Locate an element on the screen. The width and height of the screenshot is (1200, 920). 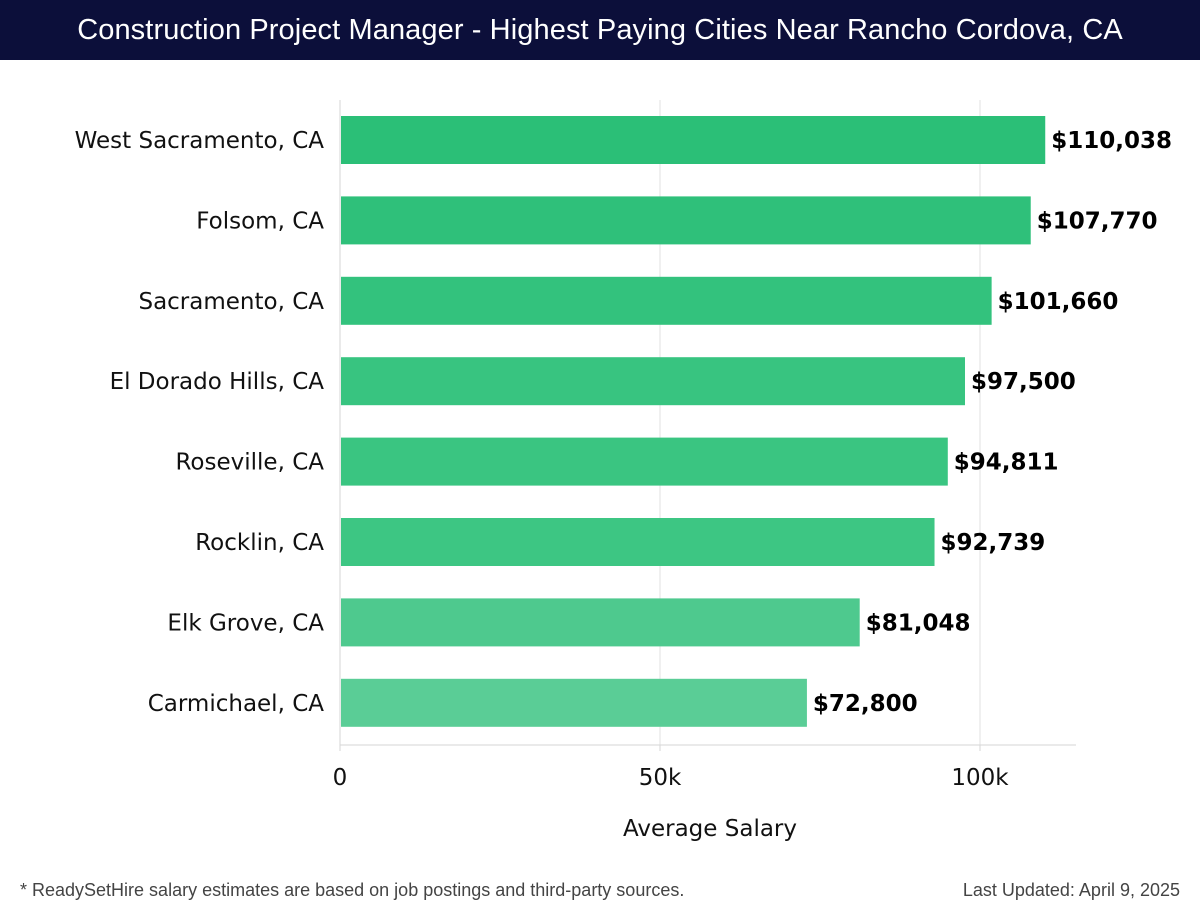
last-updated: Last Updated: April 9, 2025 is located at coordinates (1071, 890).